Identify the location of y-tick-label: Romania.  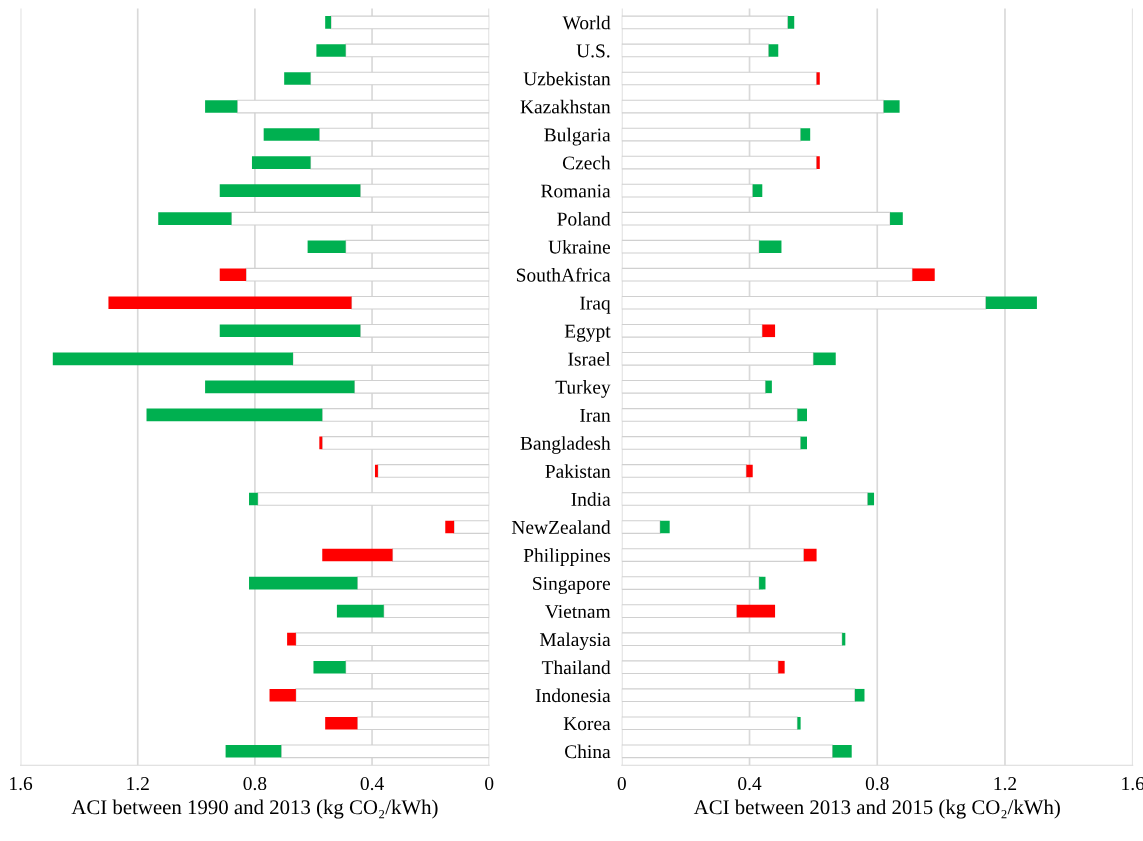
(576, 191).